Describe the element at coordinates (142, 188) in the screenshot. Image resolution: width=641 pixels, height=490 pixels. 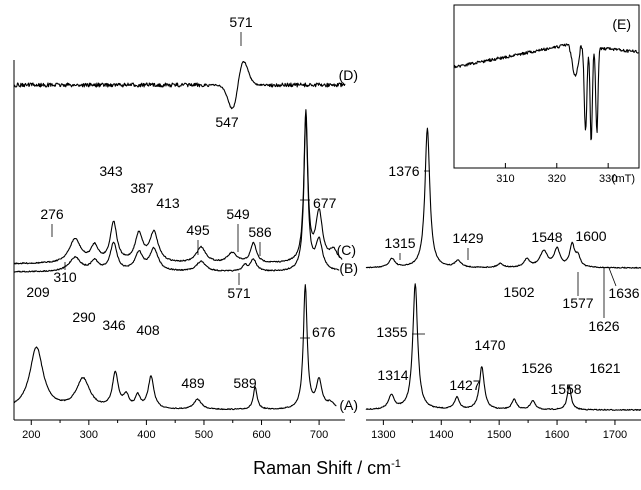
I see `peak-label: 387` at that location.